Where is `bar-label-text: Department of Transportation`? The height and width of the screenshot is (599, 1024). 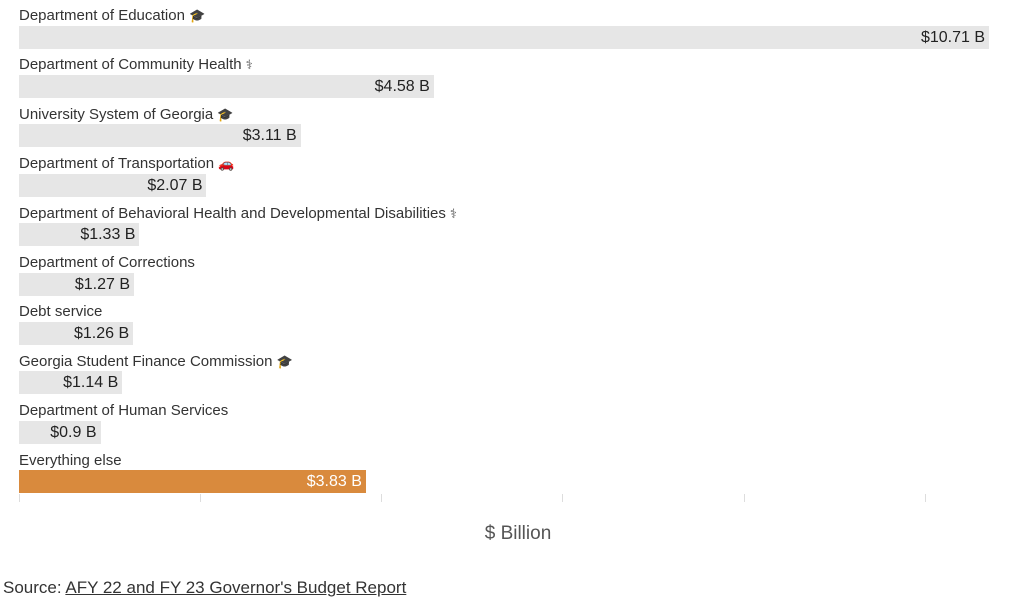 bar-label-text: Department of Transportation is located at coordinates (117, 164).